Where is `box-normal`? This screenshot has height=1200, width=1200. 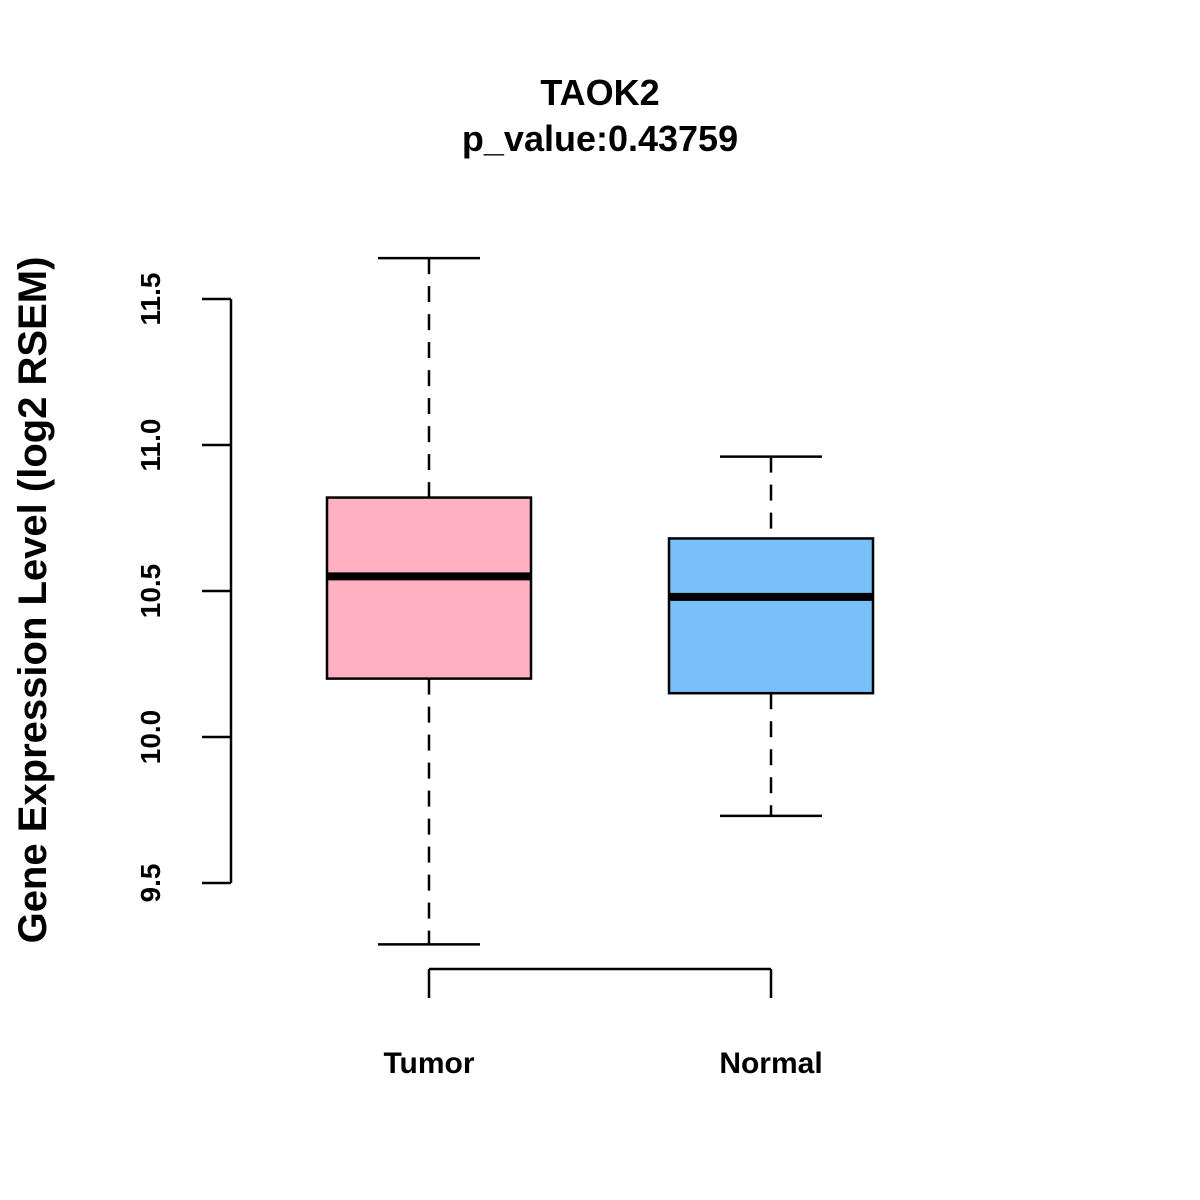
box-normal is located at coordinates (771, 636).